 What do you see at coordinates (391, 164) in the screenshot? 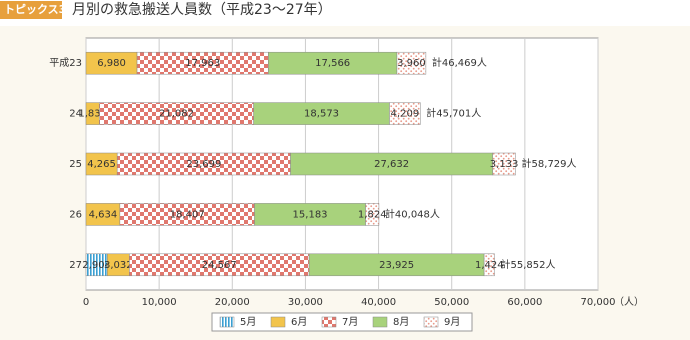
I see `data-label: 27,632` at bounding box center [391, 164].